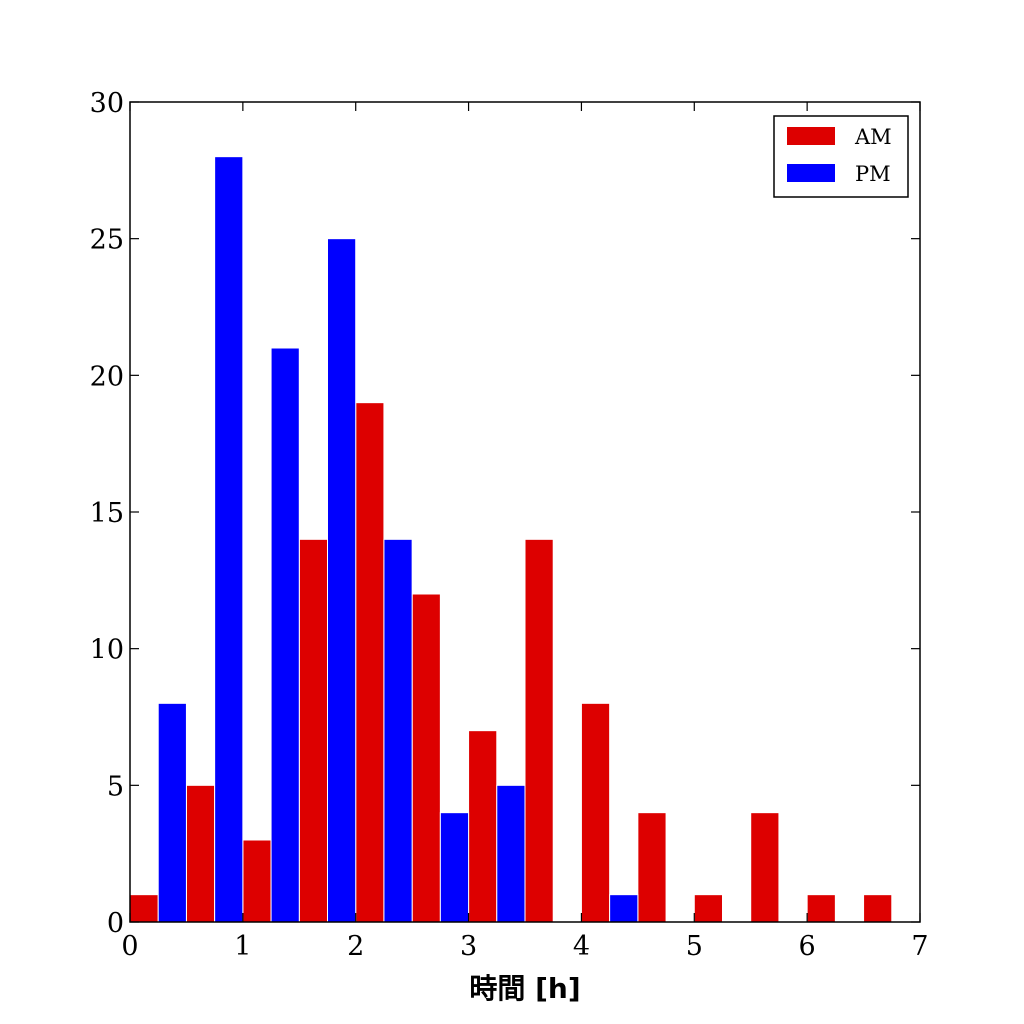 The image size is (1024, 1024). What do you see at coordinates (811, 136) in the screenshot?
I see `legend-swatch-am` at bounding box center [811, 136].